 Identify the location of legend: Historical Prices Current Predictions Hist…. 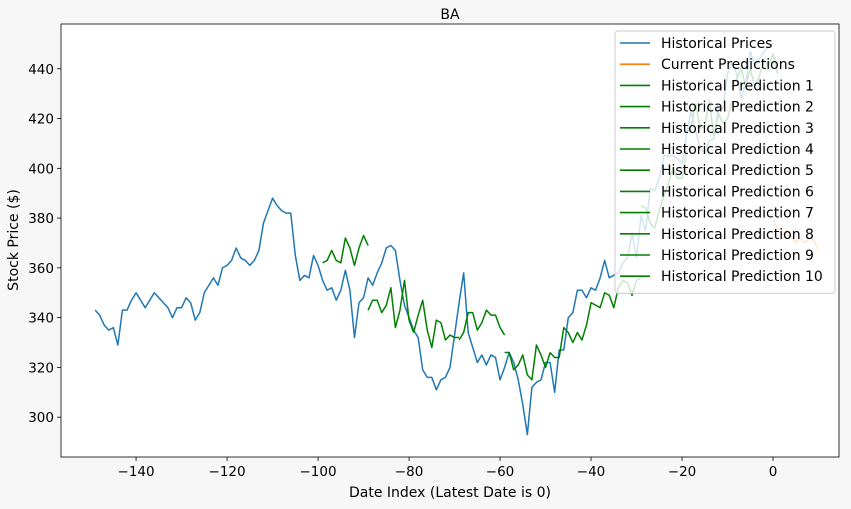
(725, 162).